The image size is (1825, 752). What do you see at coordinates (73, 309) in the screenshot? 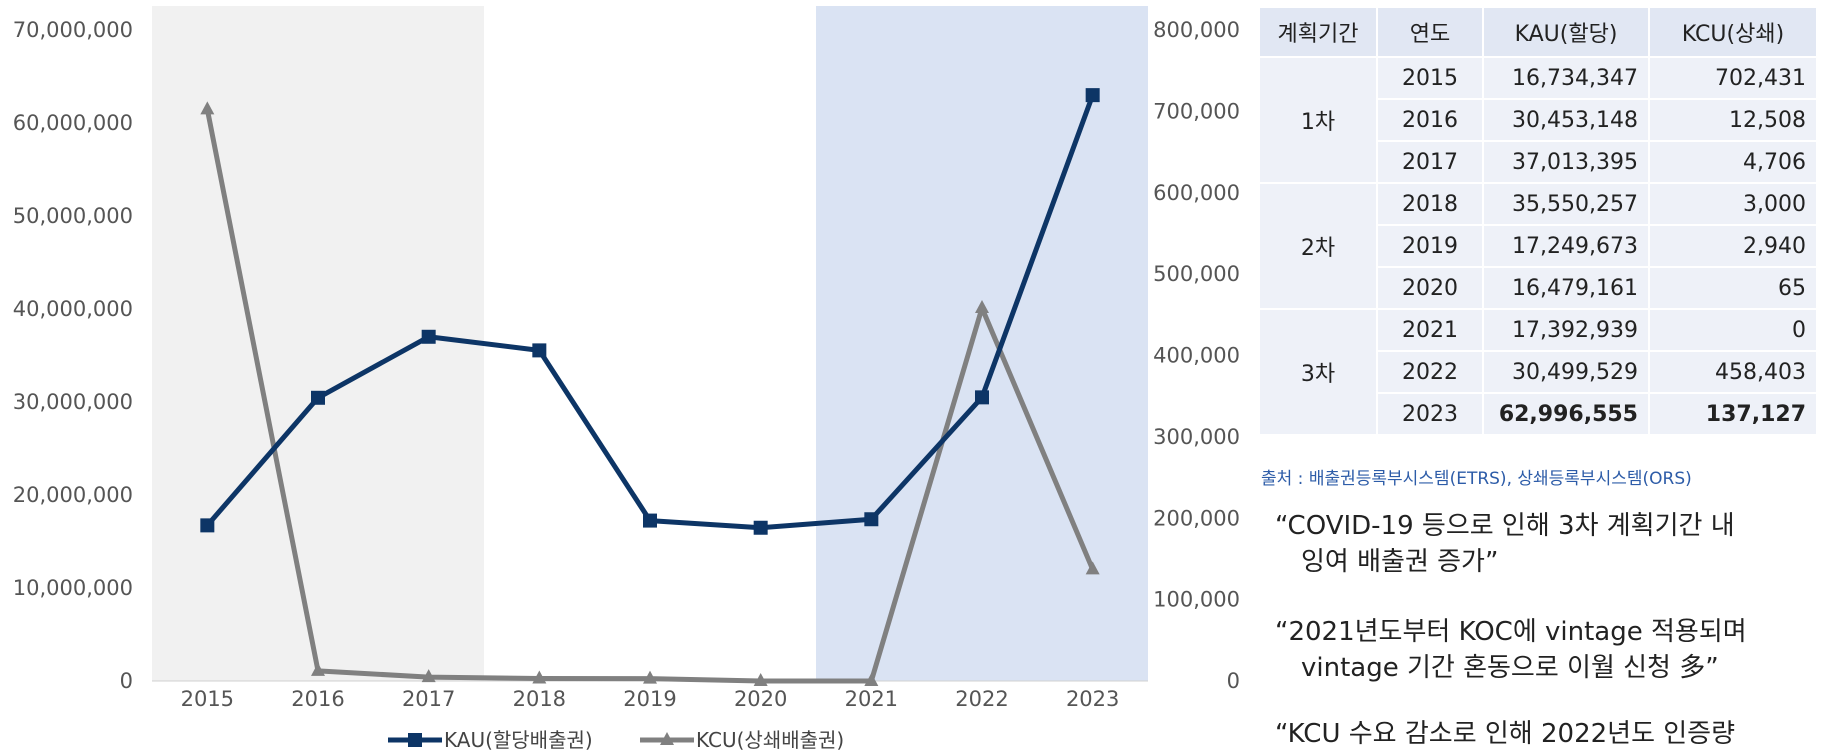
I see `y-left-tick-label: 40,000,000` at bounding box center [73, 309].